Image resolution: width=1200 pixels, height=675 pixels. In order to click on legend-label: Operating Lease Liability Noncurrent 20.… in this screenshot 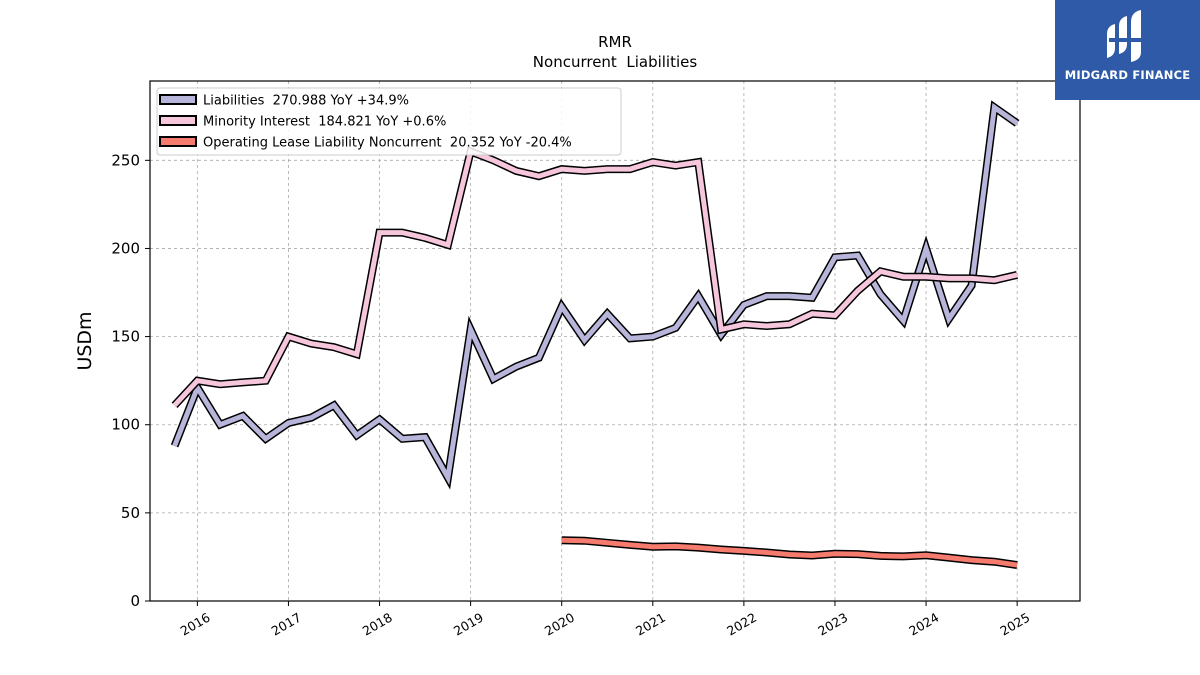, I will do `click(387, 143)`.